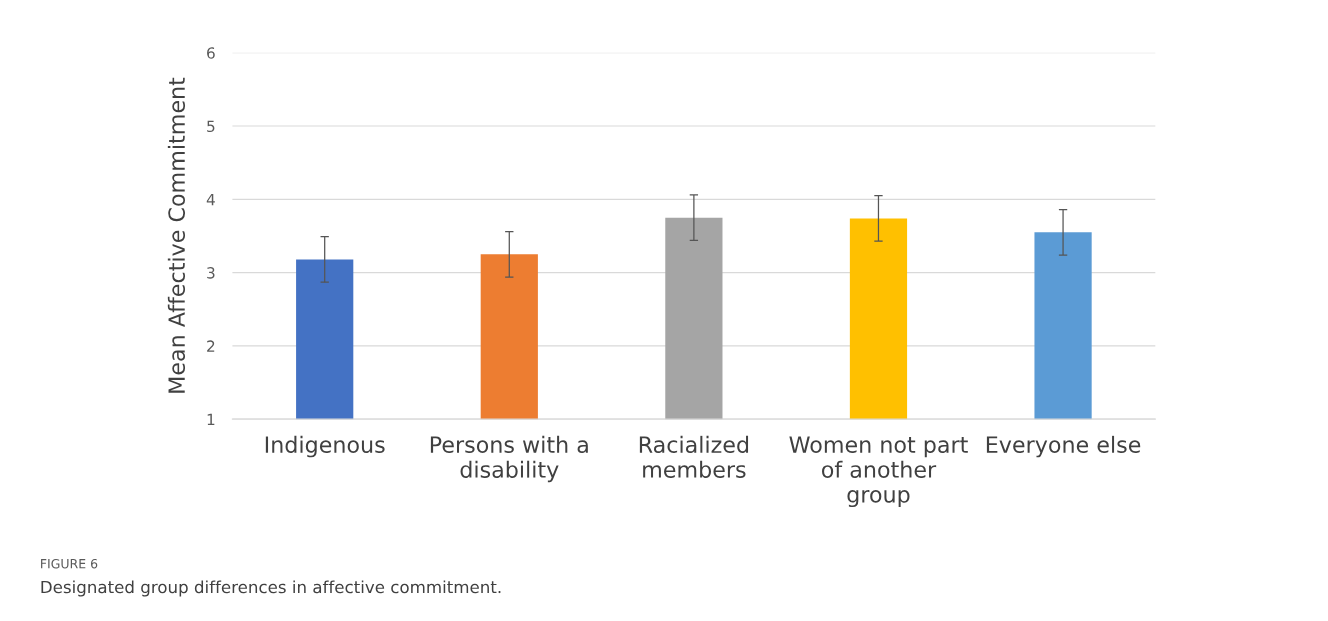 This screenshot has height=621, width=1328. What do you see at coordinates (878, 472) in the screenshot?
I see `x-tick-label: Women not part of another group` at bounding box center [878, 472].